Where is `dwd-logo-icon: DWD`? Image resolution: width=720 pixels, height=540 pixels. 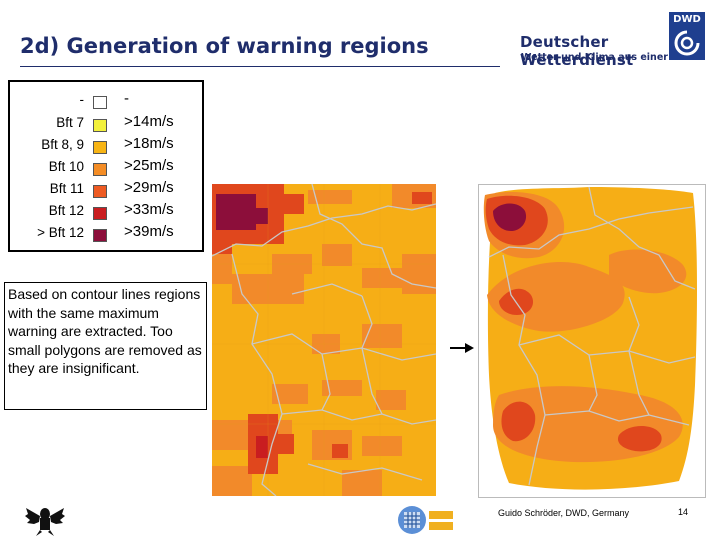
dwd-logo-icon: DWD is located at coordinates (687, 36).